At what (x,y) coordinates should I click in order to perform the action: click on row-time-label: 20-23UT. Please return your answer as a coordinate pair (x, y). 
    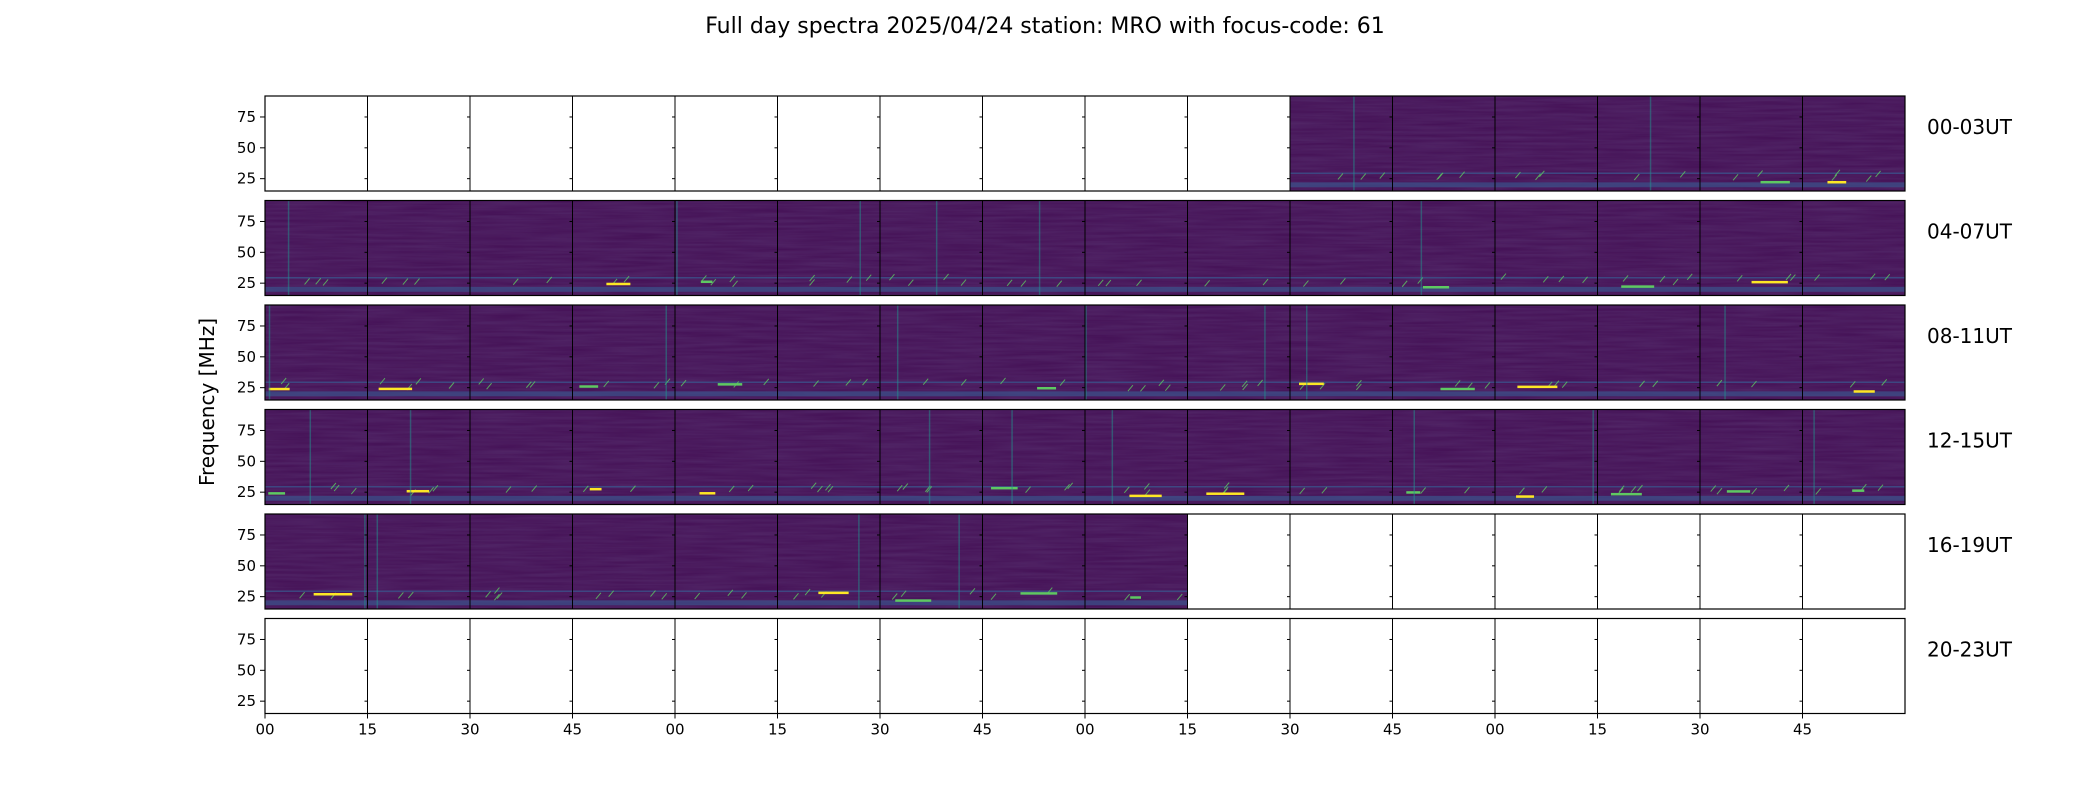
    Looking at the image, I should click on (1970, 650).